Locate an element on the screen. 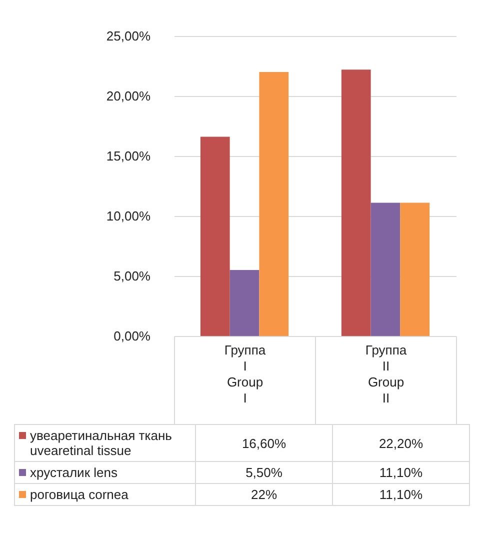 This screenshot has width=491, height=539. x-tick-label: Группа I Group I is located at coordinates (245, 374).